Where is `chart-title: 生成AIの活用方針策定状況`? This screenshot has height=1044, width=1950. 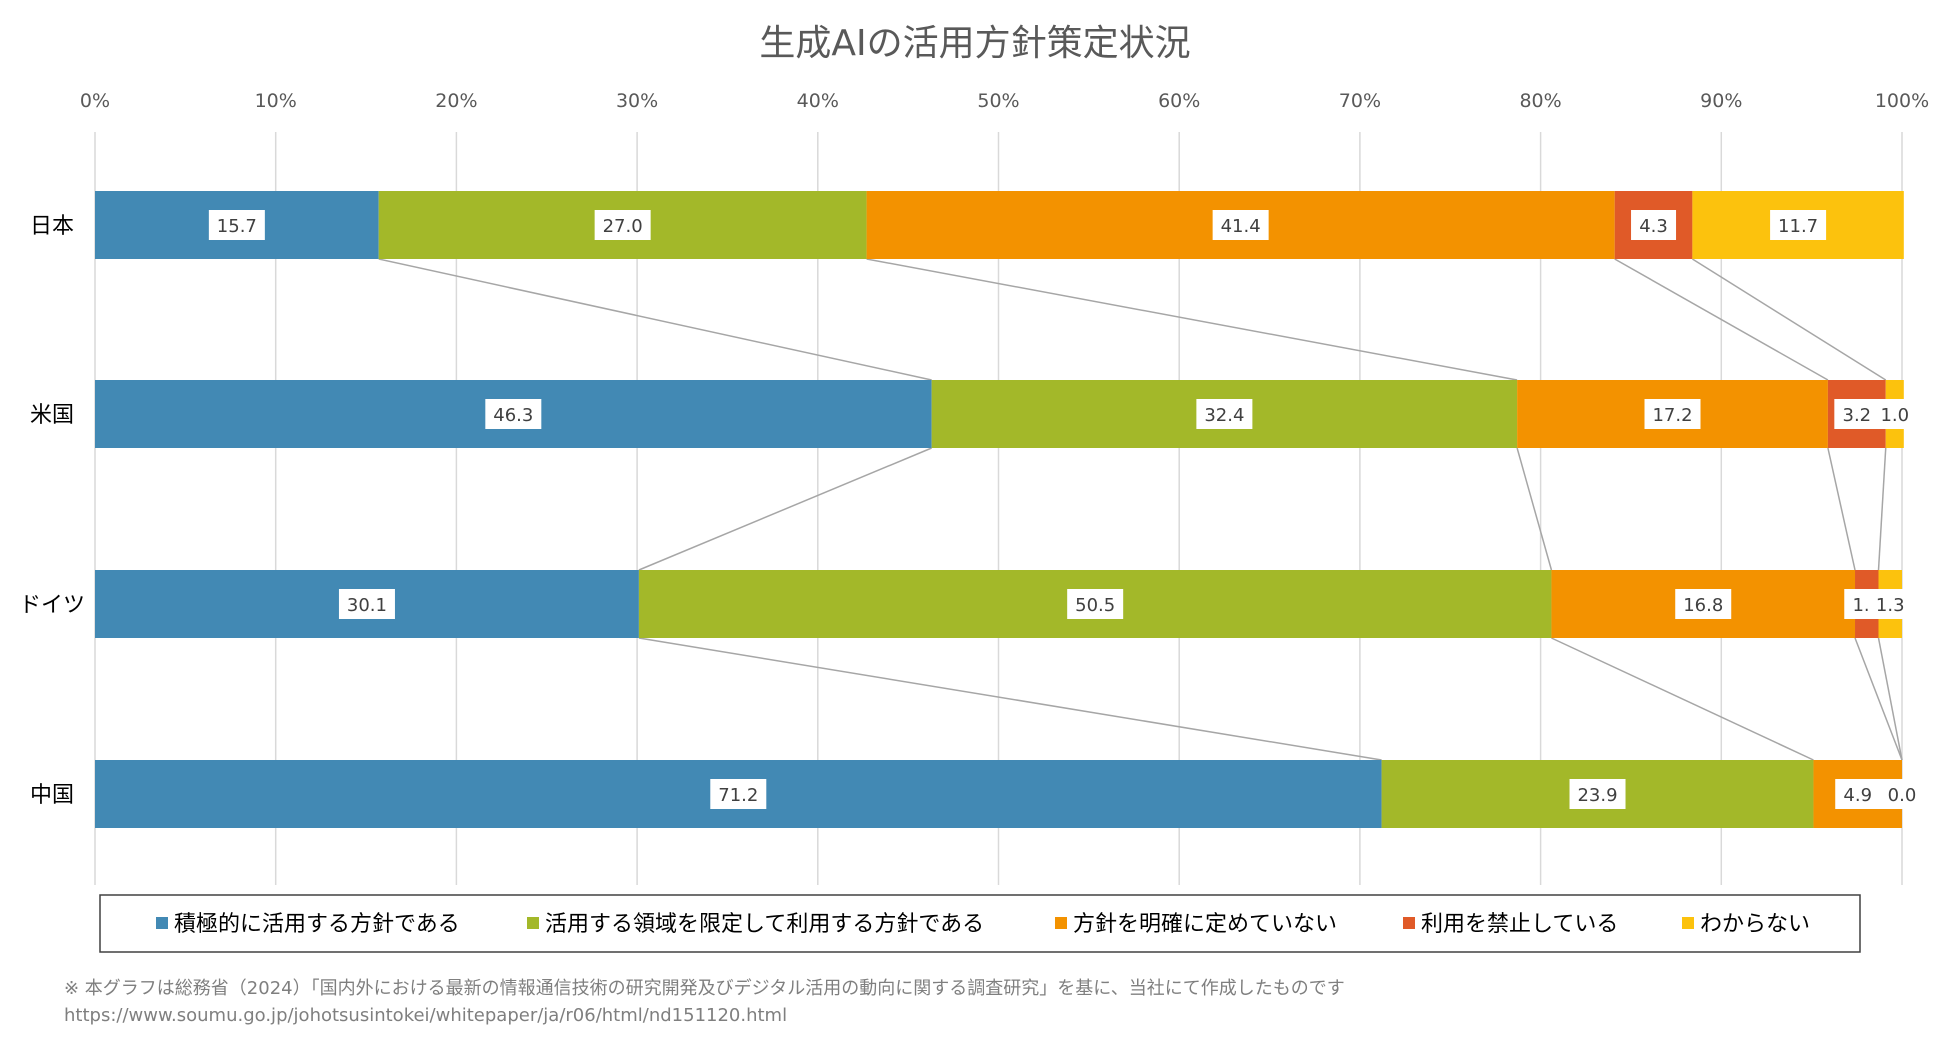
chart-title: 生成AIの活用方針策定状況 is located at coordinates (974, 43).